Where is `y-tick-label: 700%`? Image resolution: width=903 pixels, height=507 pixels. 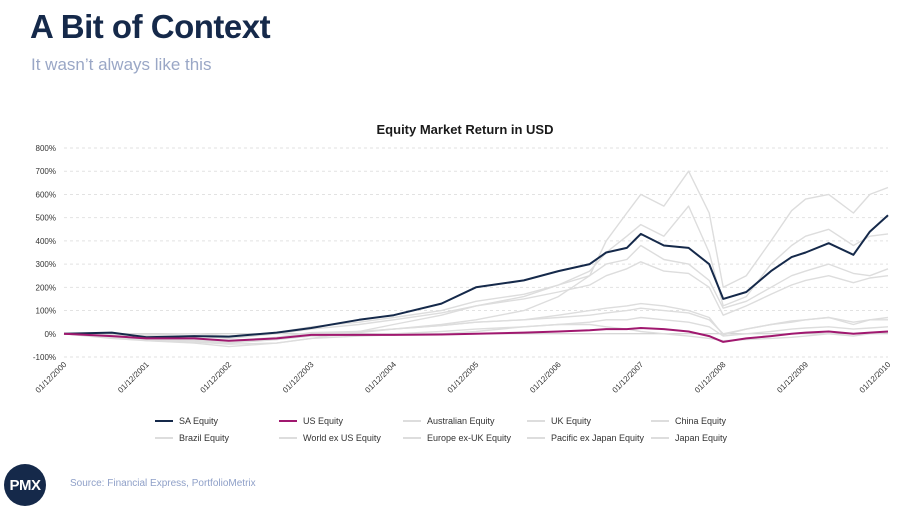
y-tick-label: 700% is located at coordinates (46, 171).